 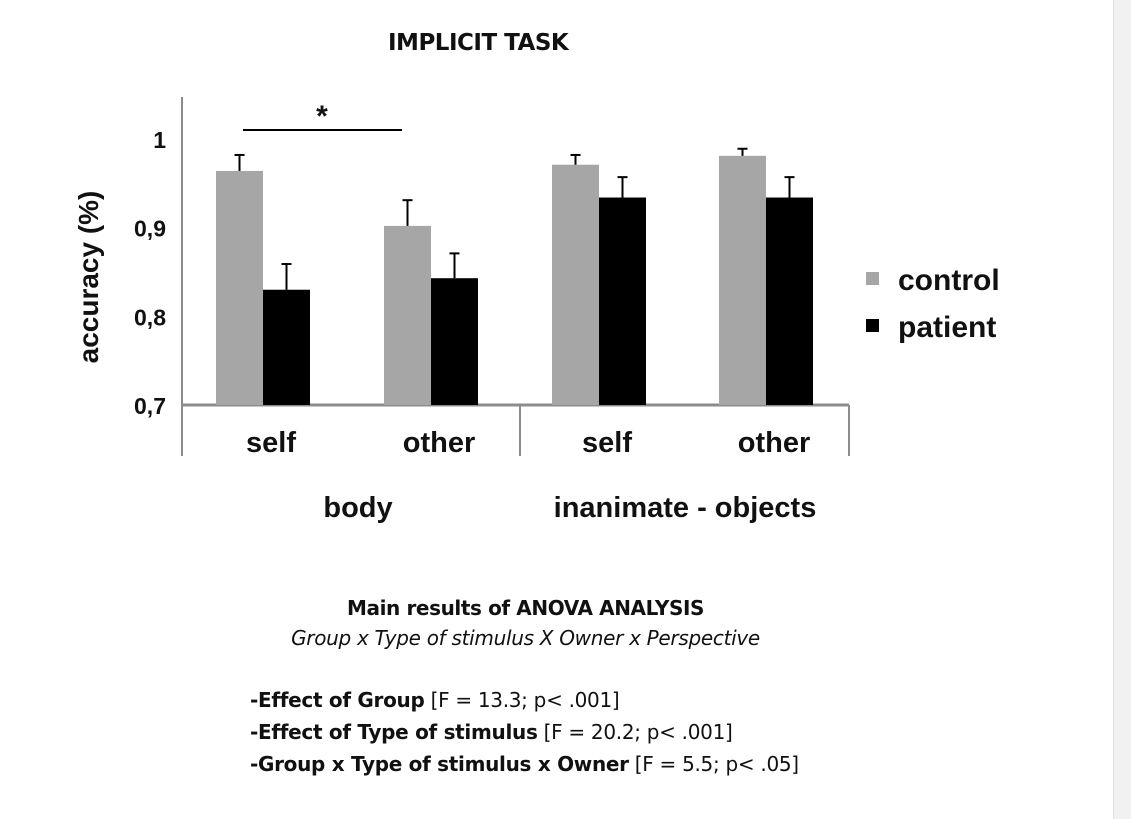 What do you see at coordinates (638, 732) in the screenshot?
I see `anova-effect-stat: [F = 20.2; p< .001]` at bounding box center [638, 732].